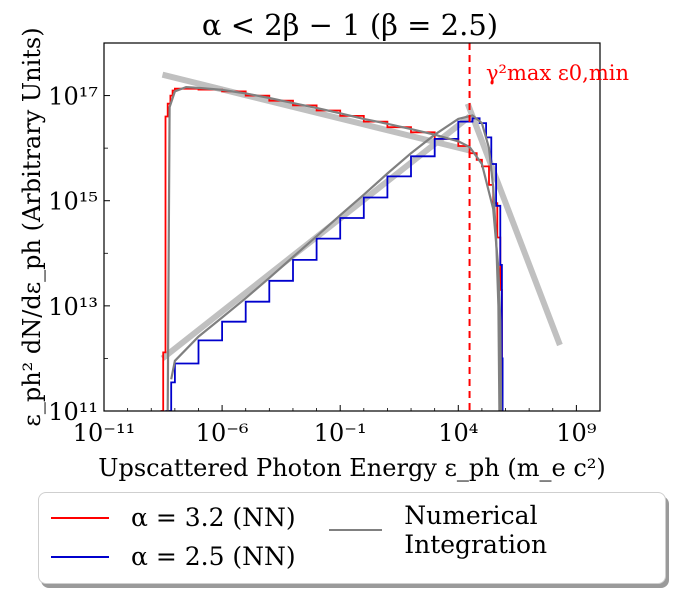 This screenshot has height=594, width=676. I want to click on tick-label: 10¹⁵, so click(73, 202).